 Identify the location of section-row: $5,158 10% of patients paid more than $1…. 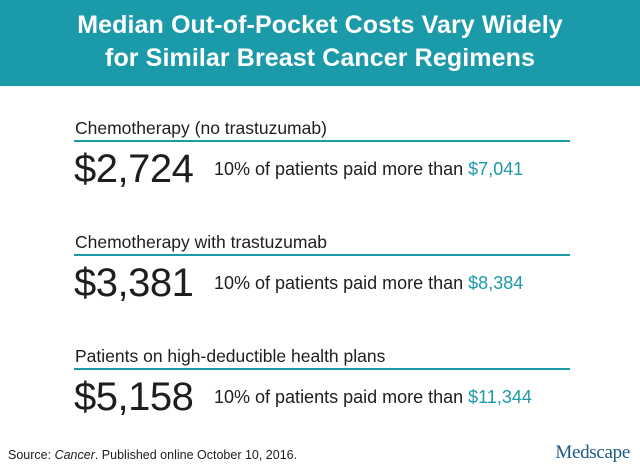
(322, 397).